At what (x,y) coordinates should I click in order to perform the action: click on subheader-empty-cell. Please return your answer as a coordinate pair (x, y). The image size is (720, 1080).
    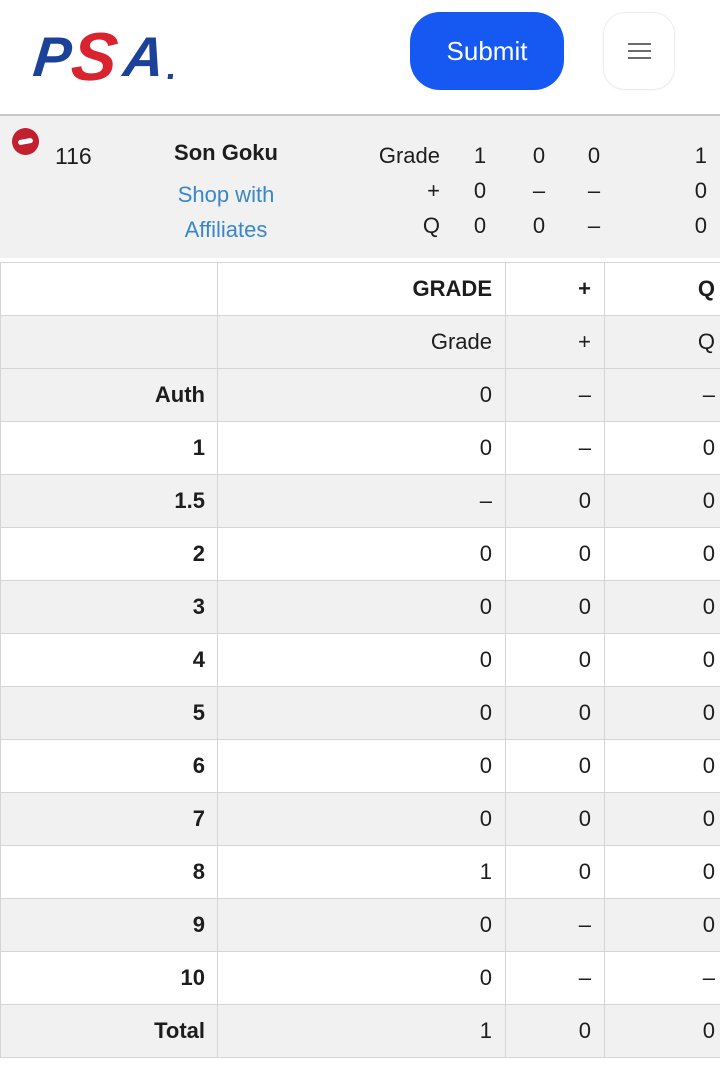
    Looking at the image, I should click on (109, 342).